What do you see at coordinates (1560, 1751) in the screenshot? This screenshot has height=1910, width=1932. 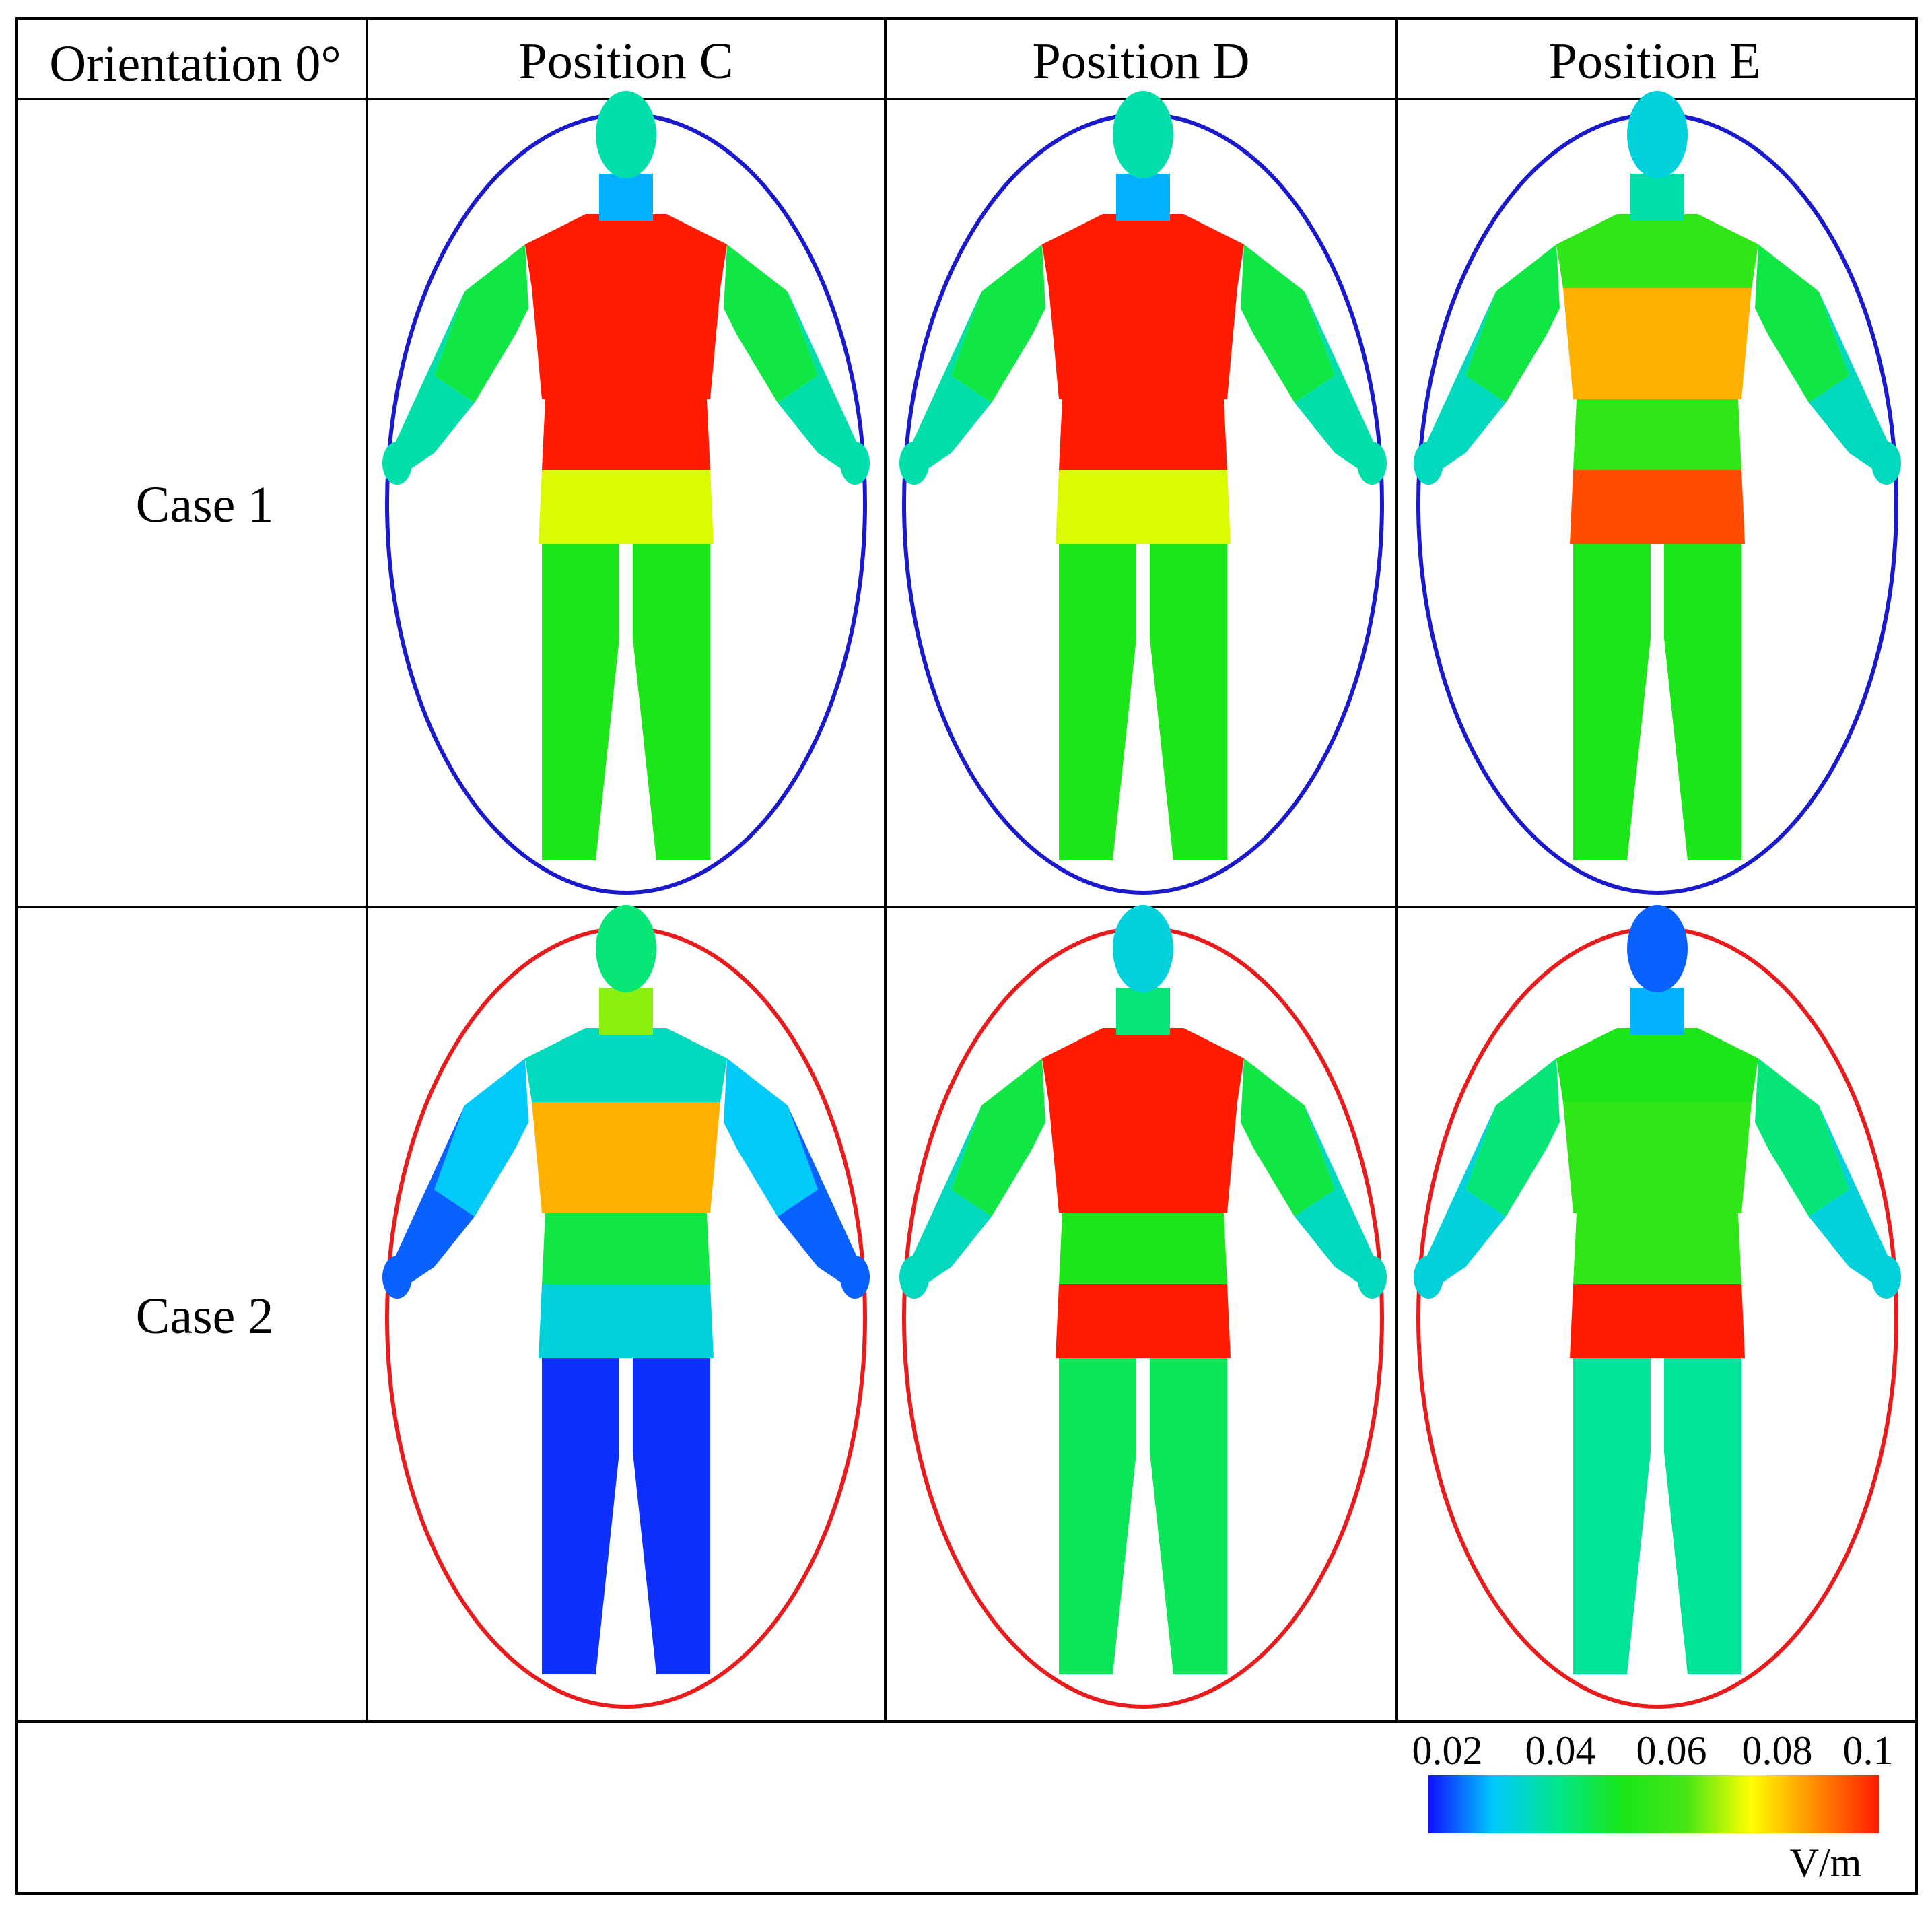 I see `colorbar-tick-label: 0.04` at bounding box center [1560, 1751].